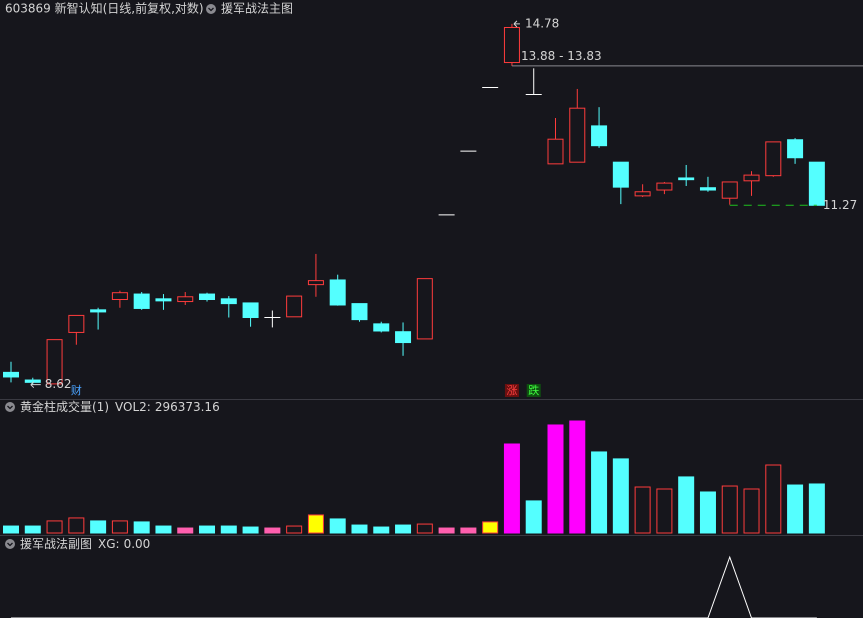 The image size is (863, 618). Describe the element at coordinates (104, 8) in the screenshot. I see `stock-title: 603869 新智认知(日线,前复权,对数)` at that location.